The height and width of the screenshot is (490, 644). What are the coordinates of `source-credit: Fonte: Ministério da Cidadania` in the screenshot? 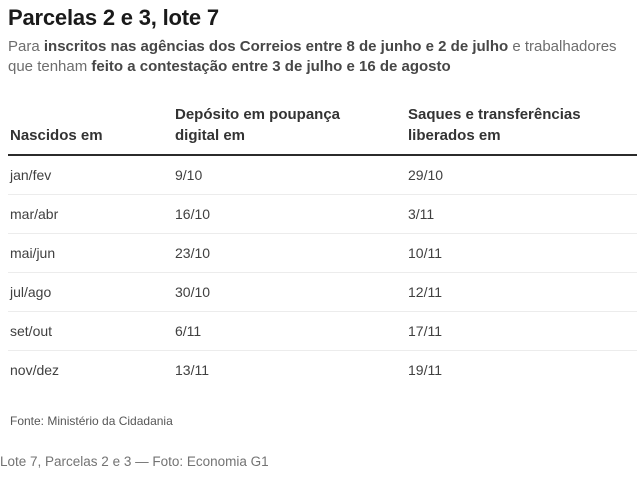 It's located at (91, 421).